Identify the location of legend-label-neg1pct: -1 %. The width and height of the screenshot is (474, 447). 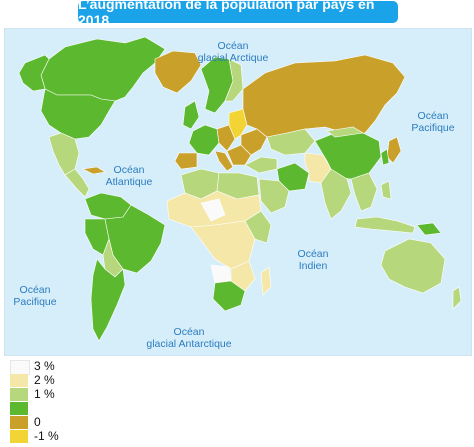
(46, 436).